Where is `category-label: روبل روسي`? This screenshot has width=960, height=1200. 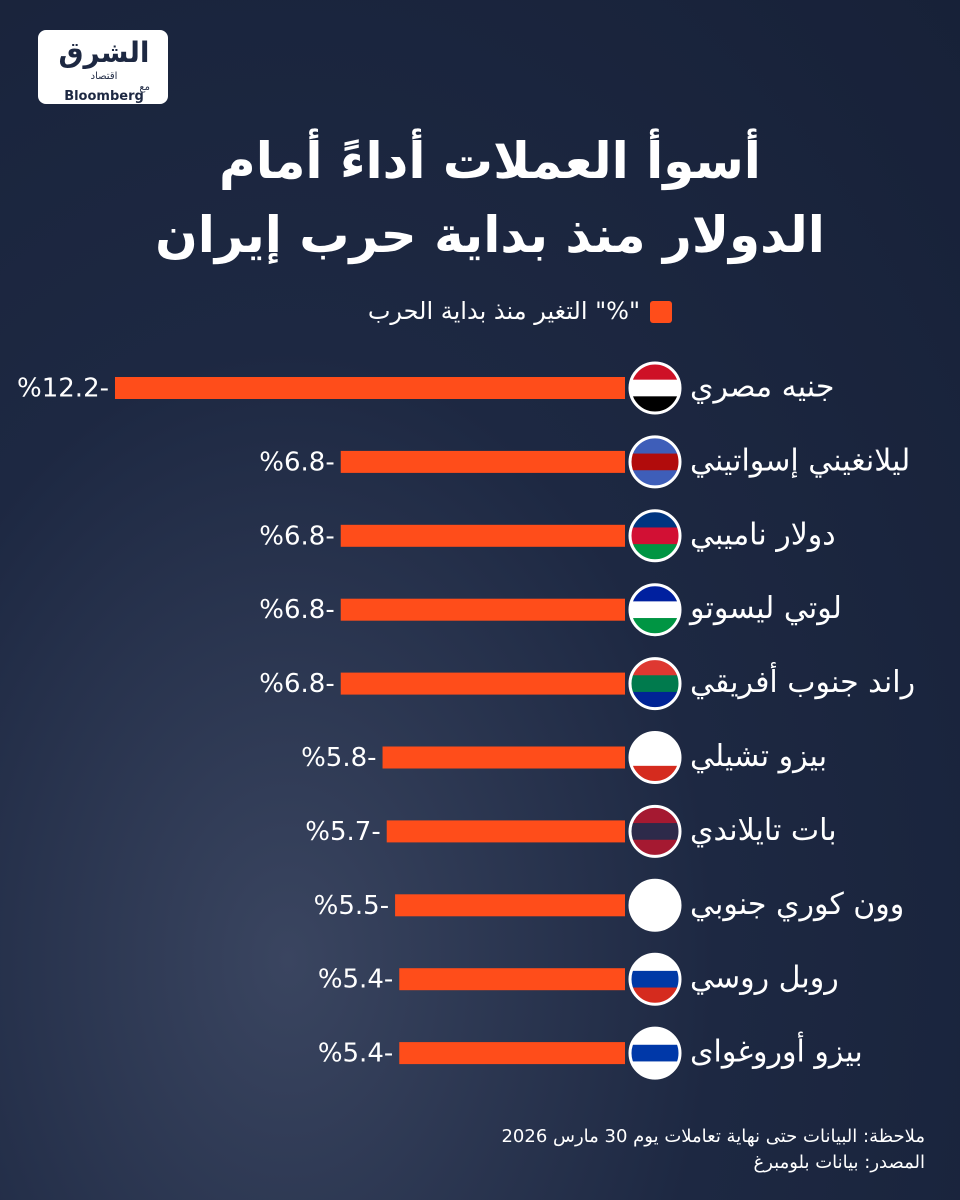
category-label: روبل روسي is located at coordinates (764, 978).